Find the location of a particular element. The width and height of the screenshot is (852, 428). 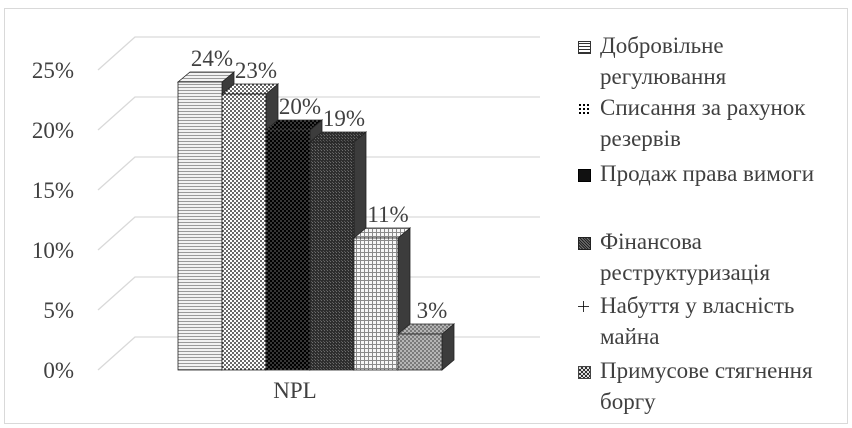

data-label: 3% is located at coordinates (432, 310).